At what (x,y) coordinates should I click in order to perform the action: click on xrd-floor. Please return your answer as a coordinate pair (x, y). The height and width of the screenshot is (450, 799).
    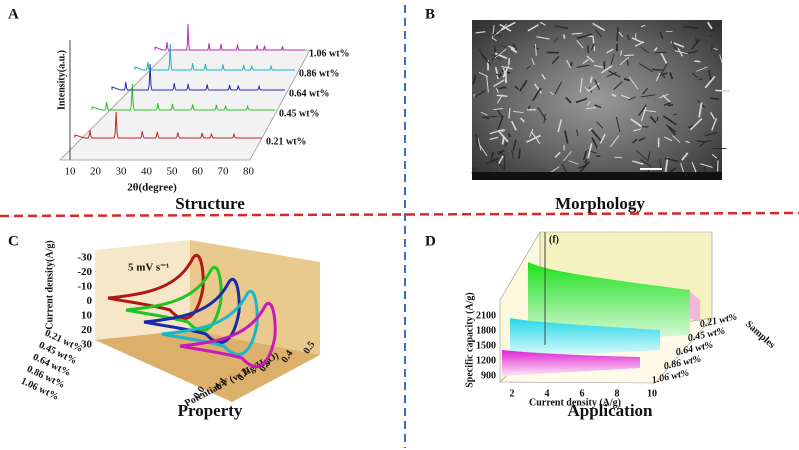
    Looking at the image, I should click on (185, 105).